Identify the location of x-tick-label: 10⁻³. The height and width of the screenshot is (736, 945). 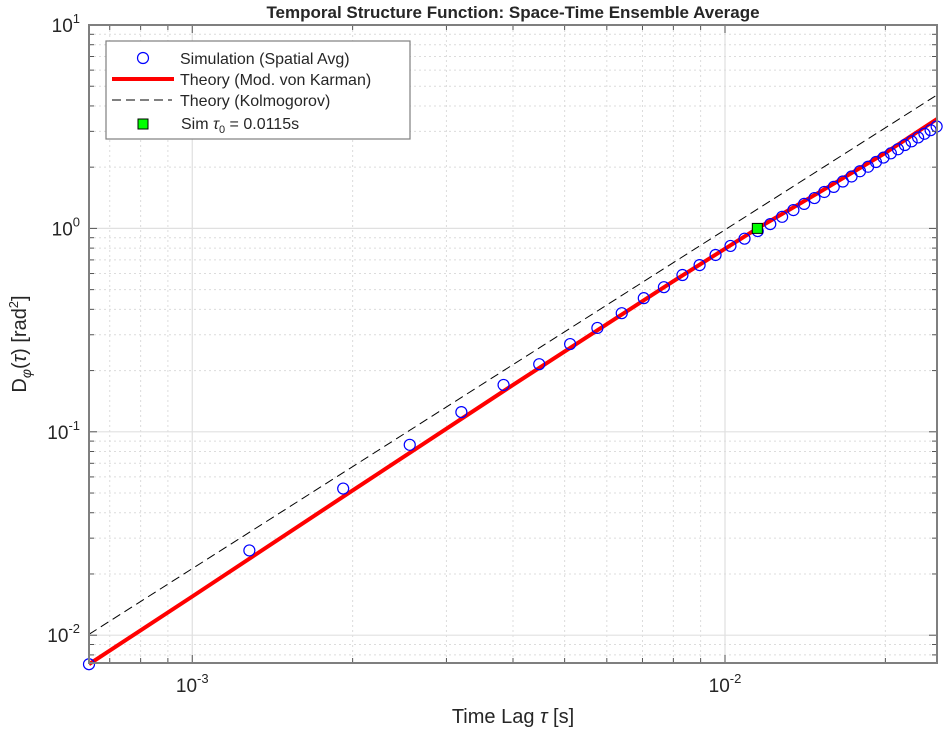
(192, 684).